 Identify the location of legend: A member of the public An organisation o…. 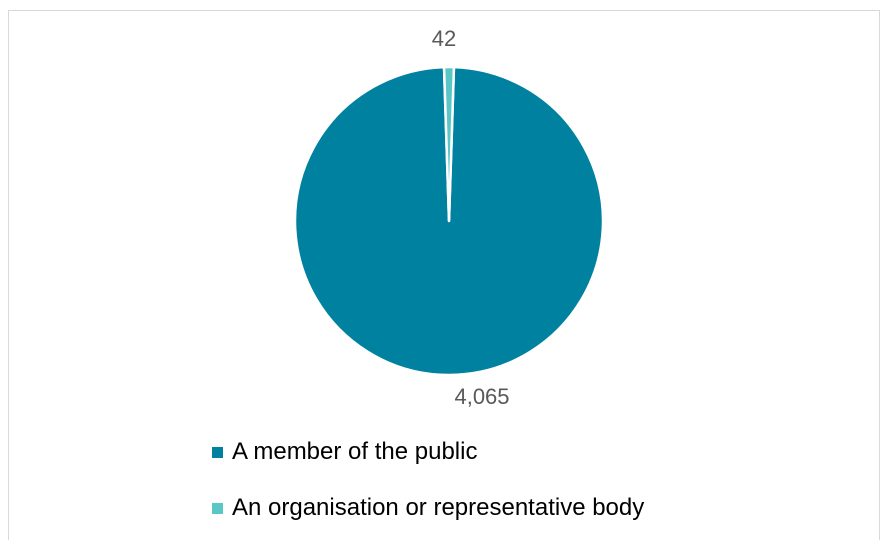
(428, 491).